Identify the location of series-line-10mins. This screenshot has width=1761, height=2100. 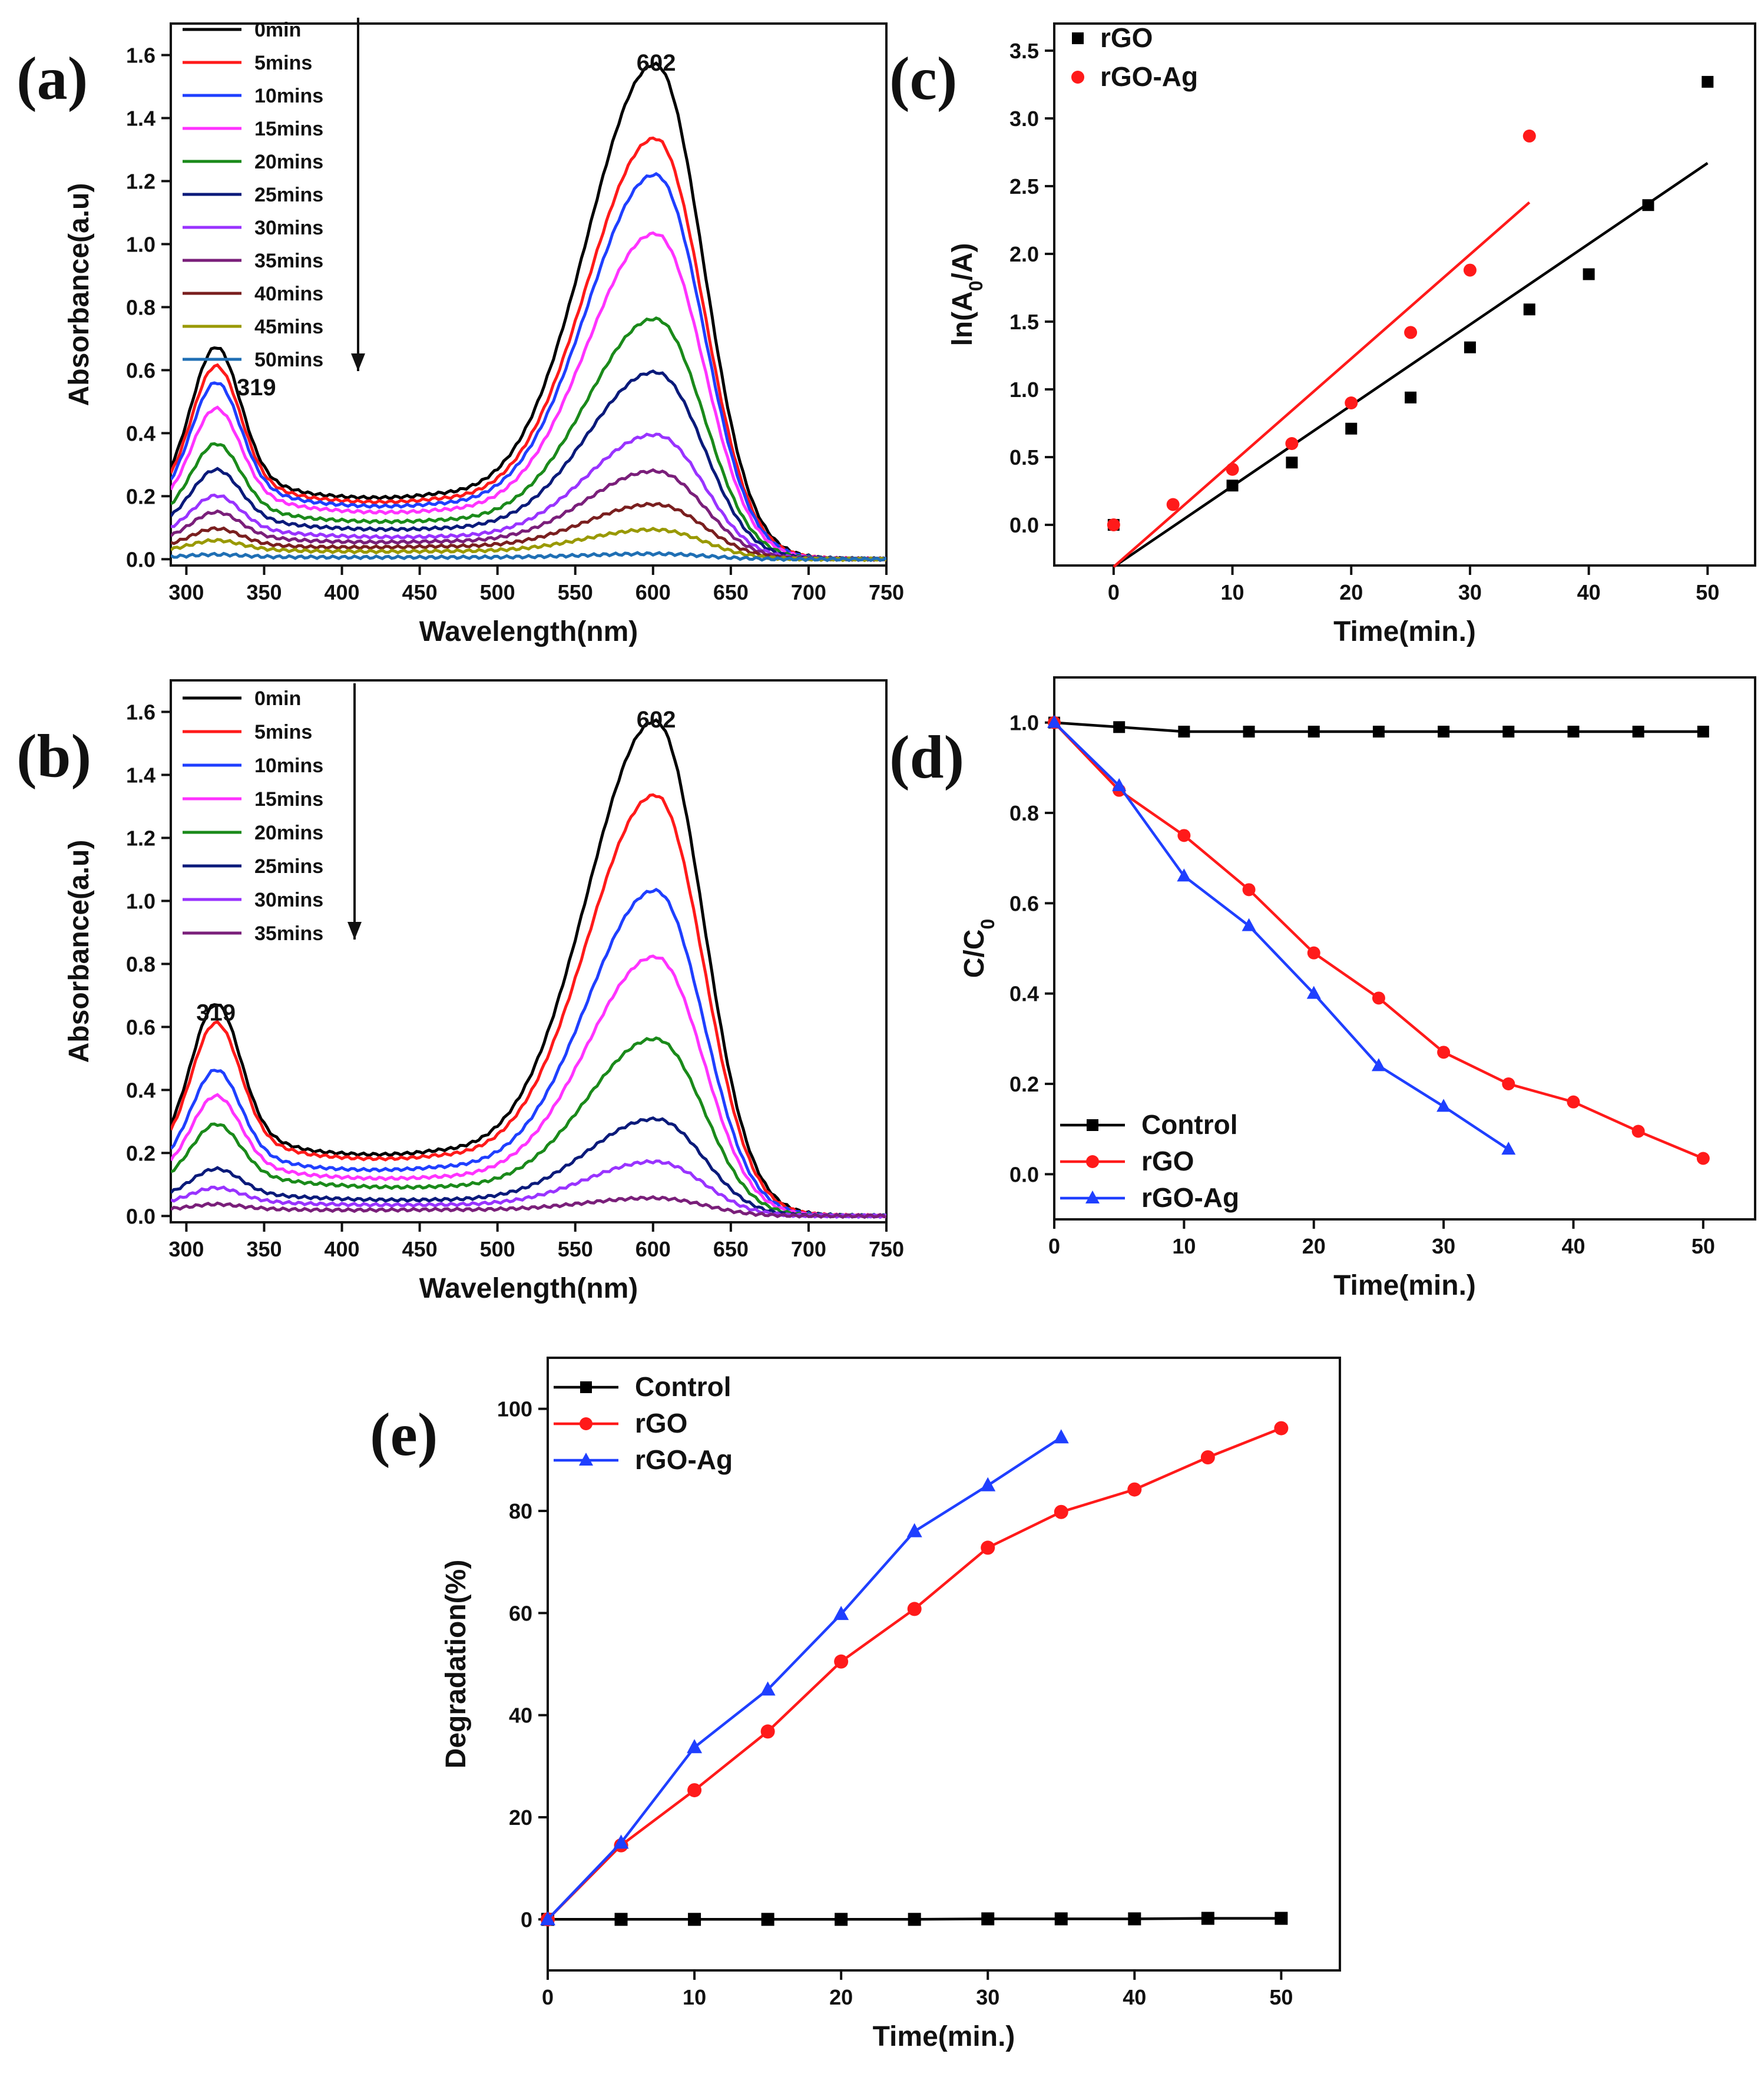
(528, 1053).